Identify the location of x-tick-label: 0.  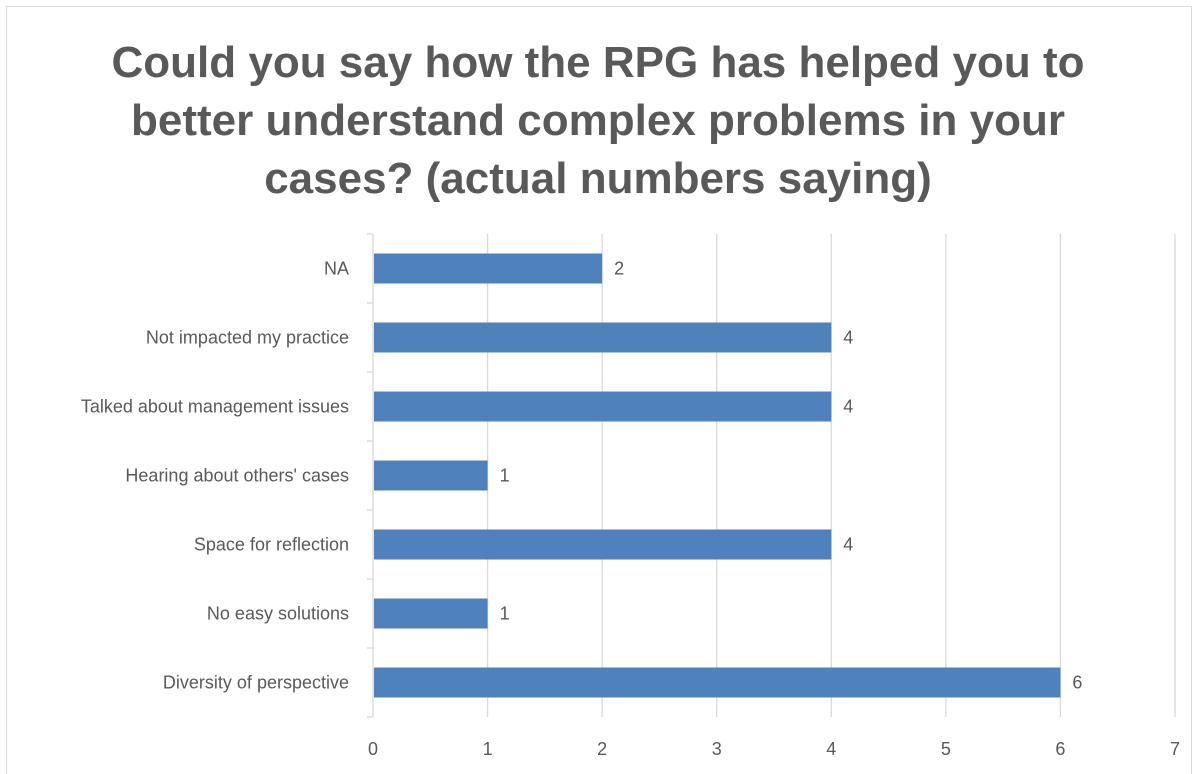
(373, 749).